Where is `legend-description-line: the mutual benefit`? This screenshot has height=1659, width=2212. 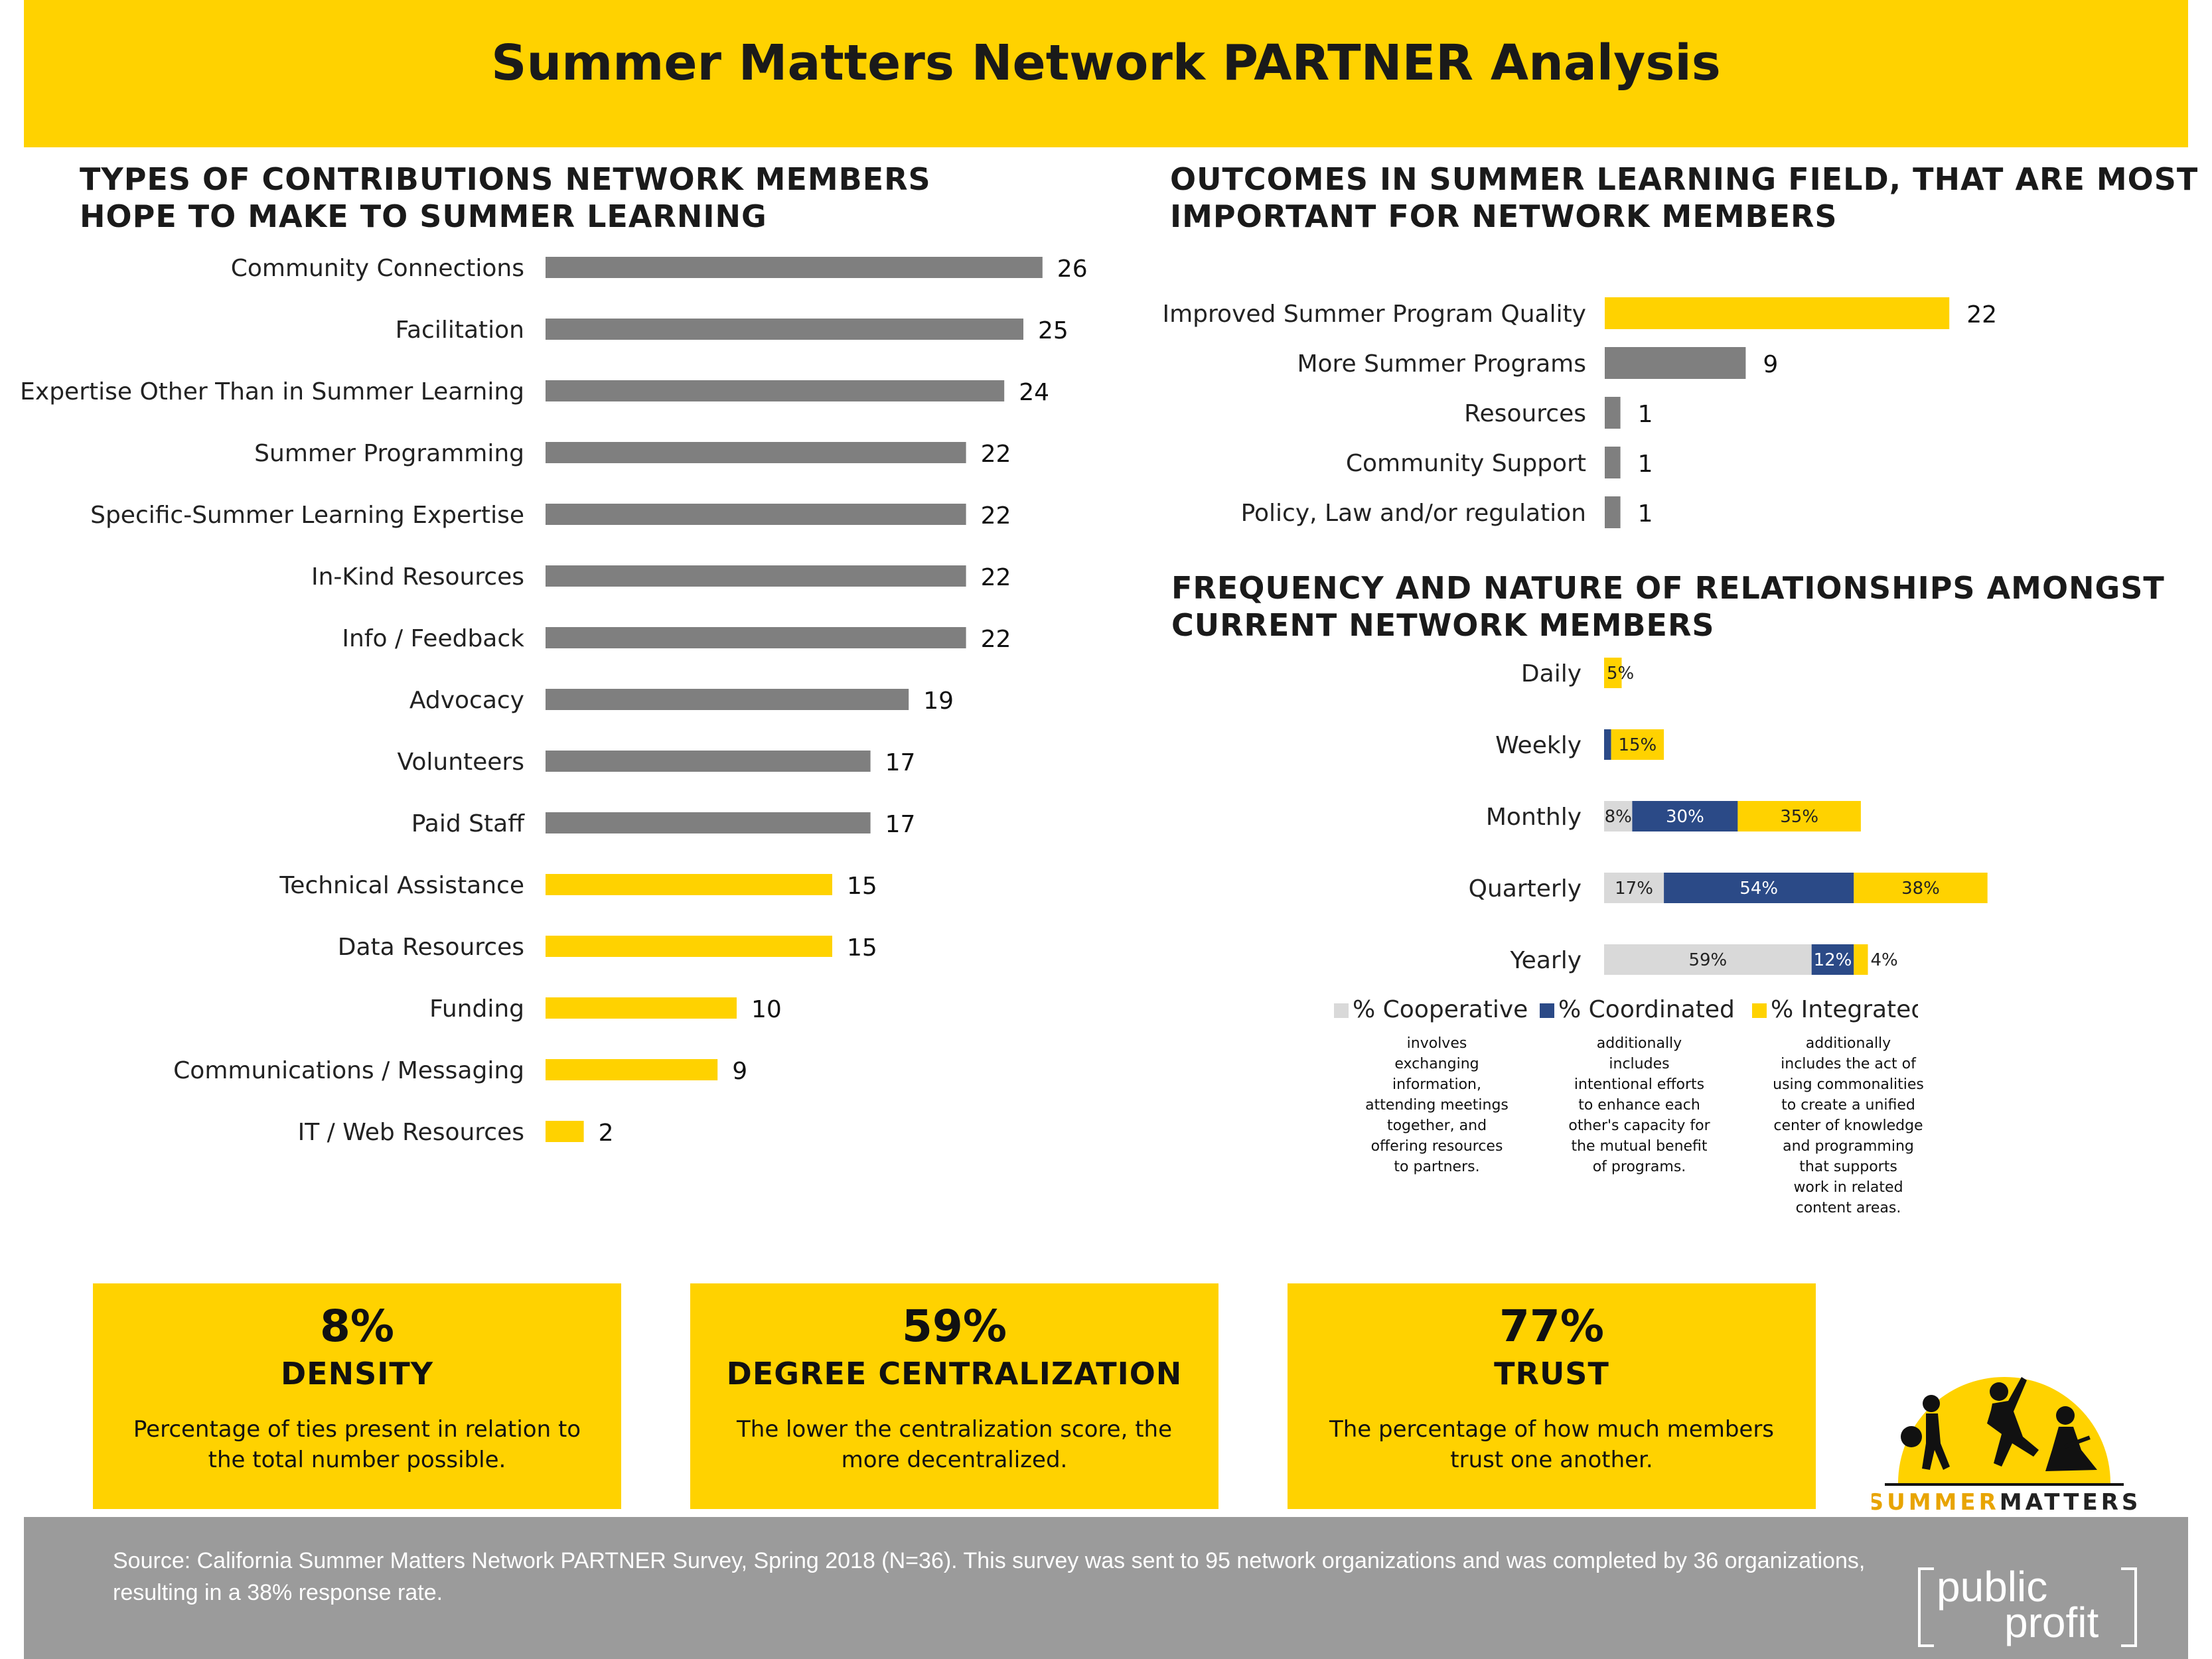 legend-description-line: the mutual benefit is located at coordinates (1639, 1146).